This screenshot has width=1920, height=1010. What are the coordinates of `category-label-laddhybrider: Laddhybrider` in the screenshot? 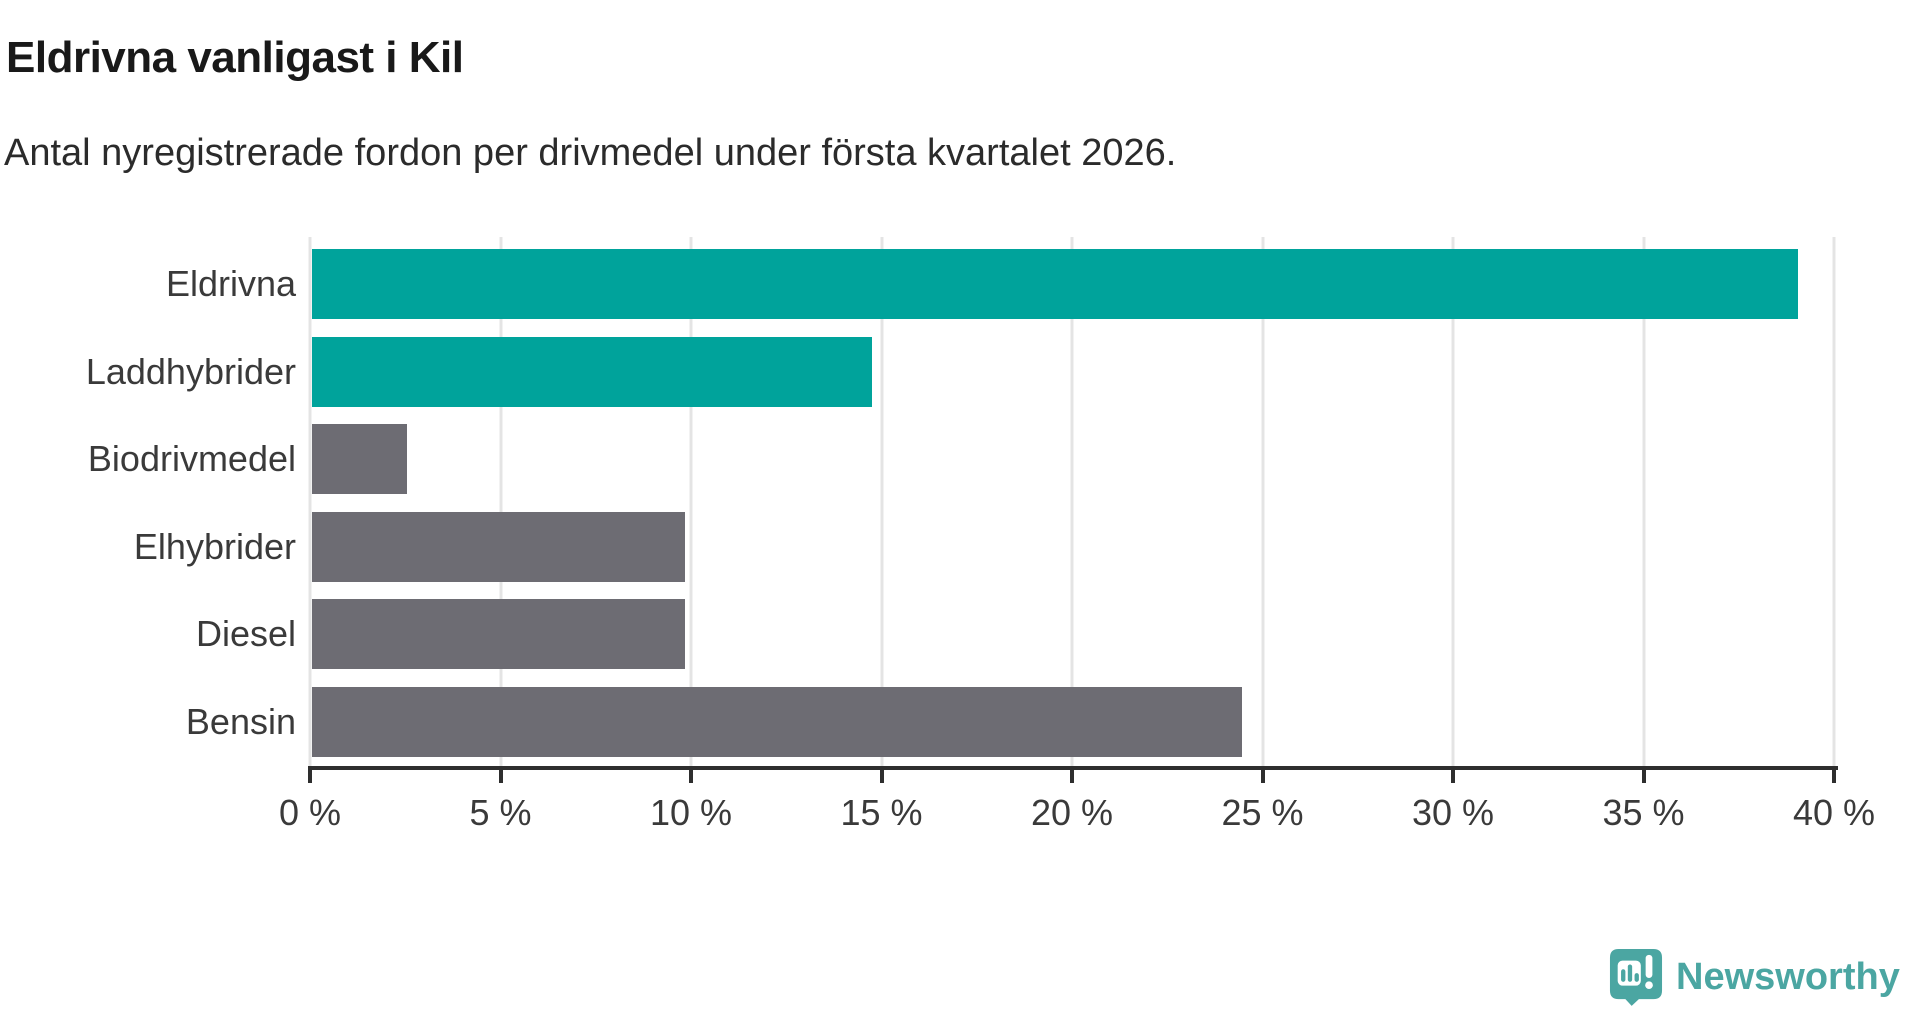 It's located at (190, 371).